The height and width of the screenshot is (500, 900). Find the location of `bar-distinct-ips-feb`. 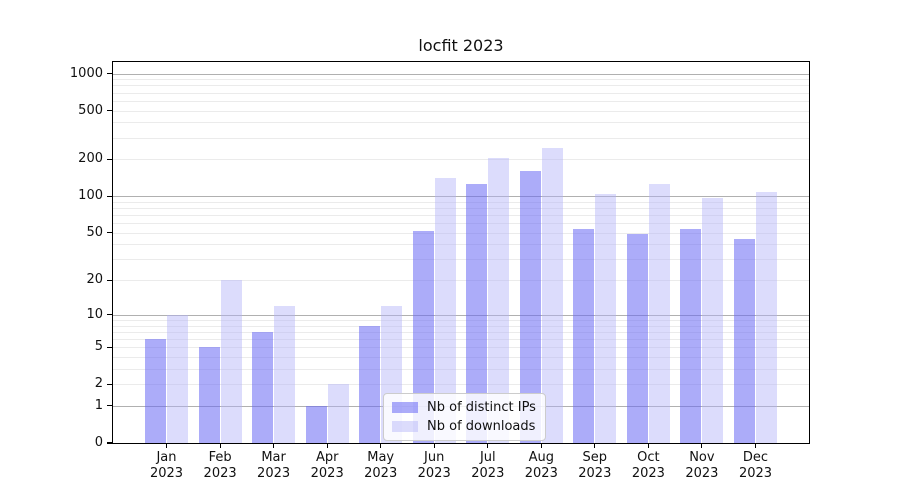

bar-distinct-ips-feb is located at coordinates (209, 395).